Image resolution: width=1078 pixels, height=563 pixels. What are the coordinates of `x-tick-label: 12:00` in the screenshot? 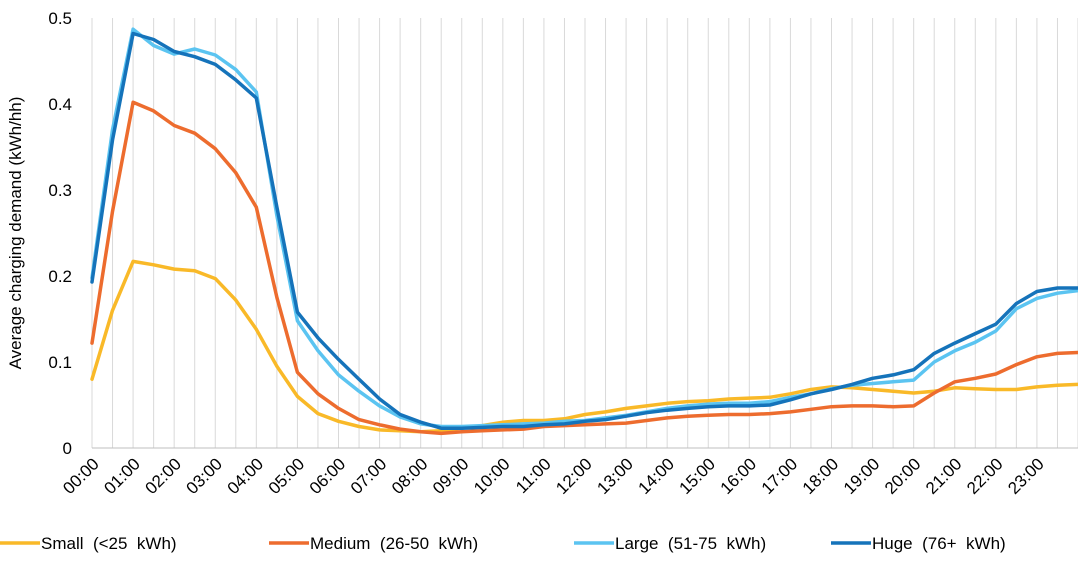 It's located at (574, 476).